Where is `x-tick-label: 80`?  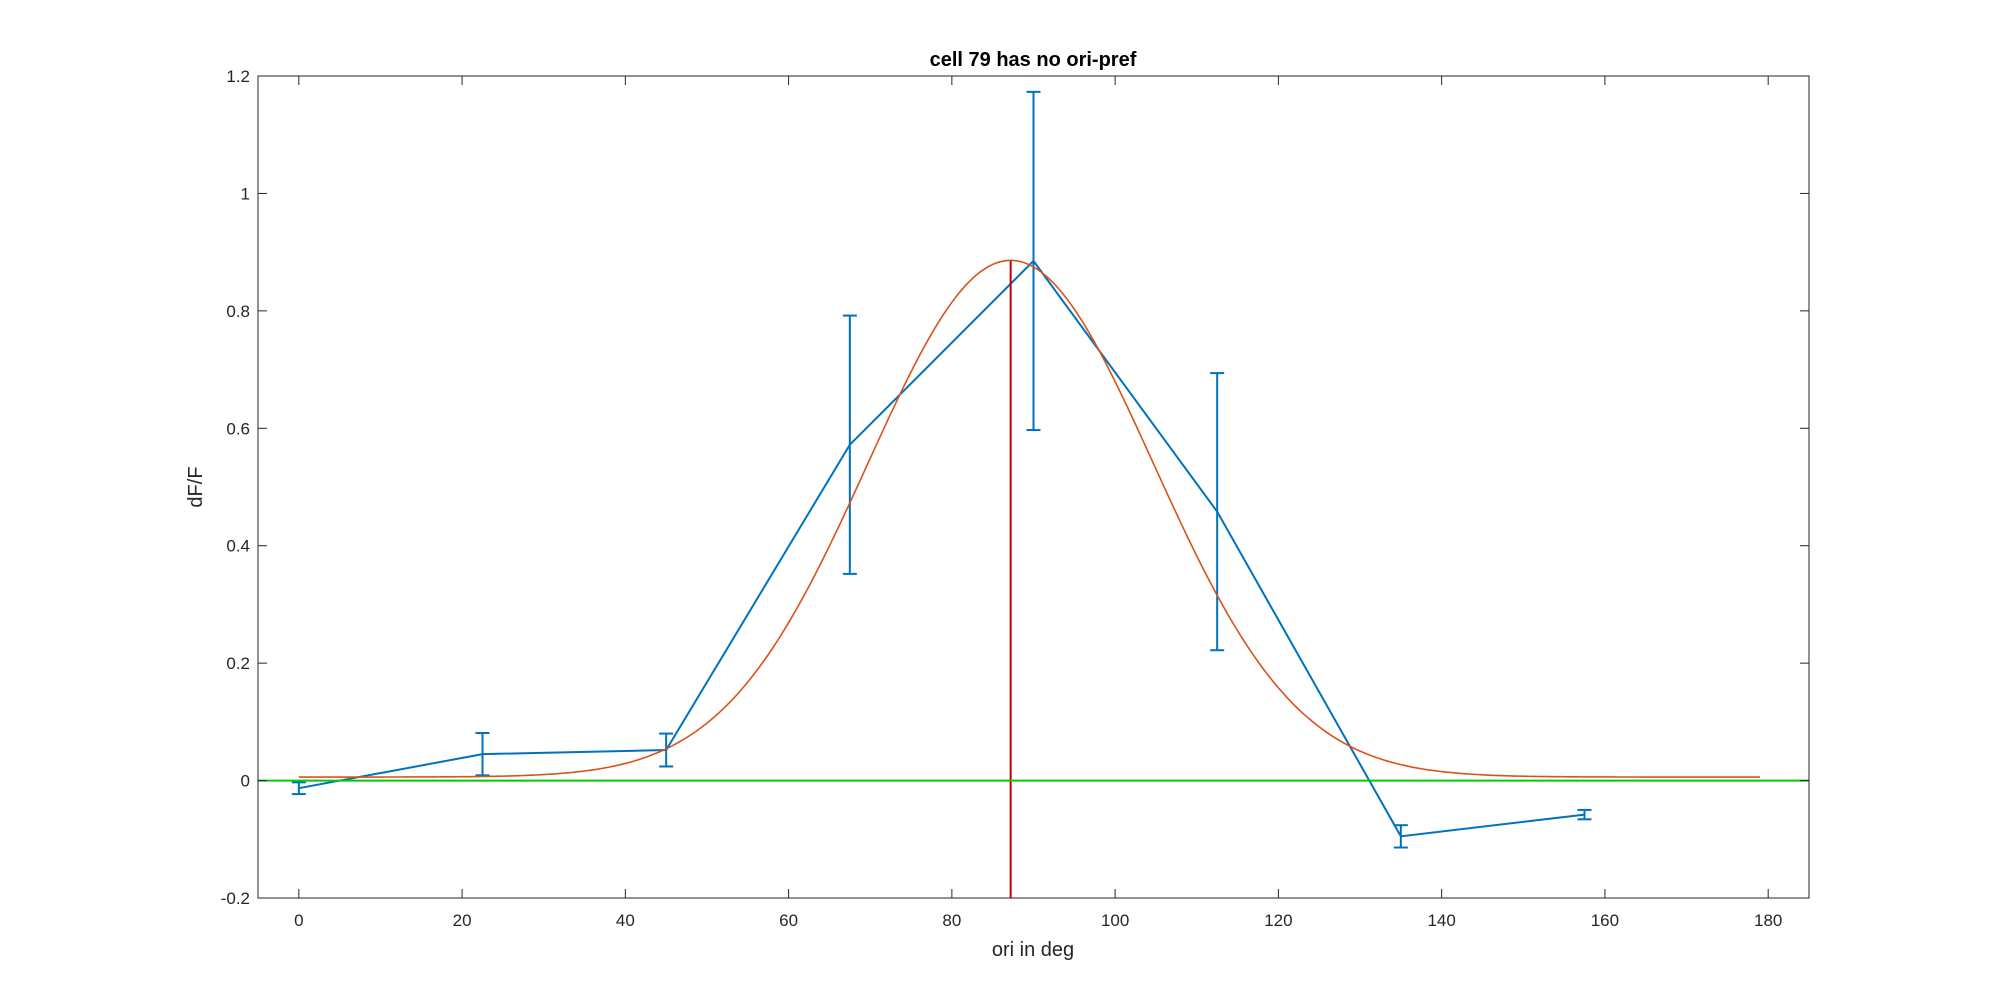 x-tick-label: 80 is located at coordinates (951, 920).